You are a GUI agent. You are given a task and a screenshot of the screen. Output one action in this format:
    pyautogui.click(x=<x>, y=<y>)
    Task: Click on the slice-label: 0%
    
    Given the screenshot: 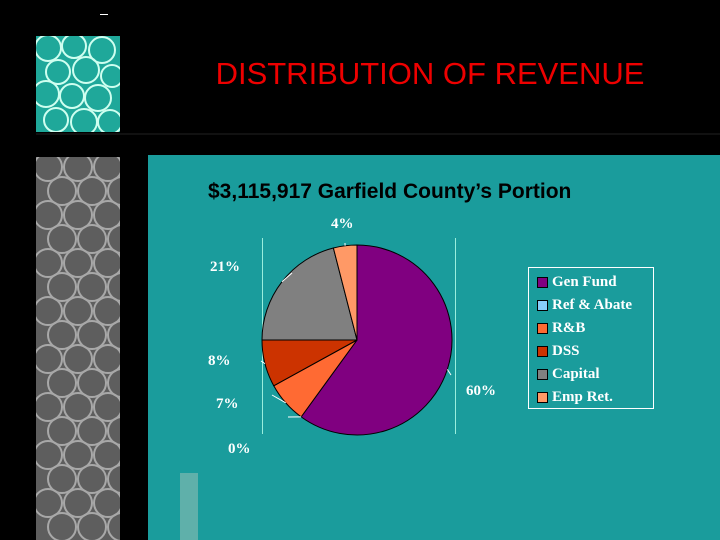 What is the action you would take?
    pyautogui.click(x=239, y=449)
    